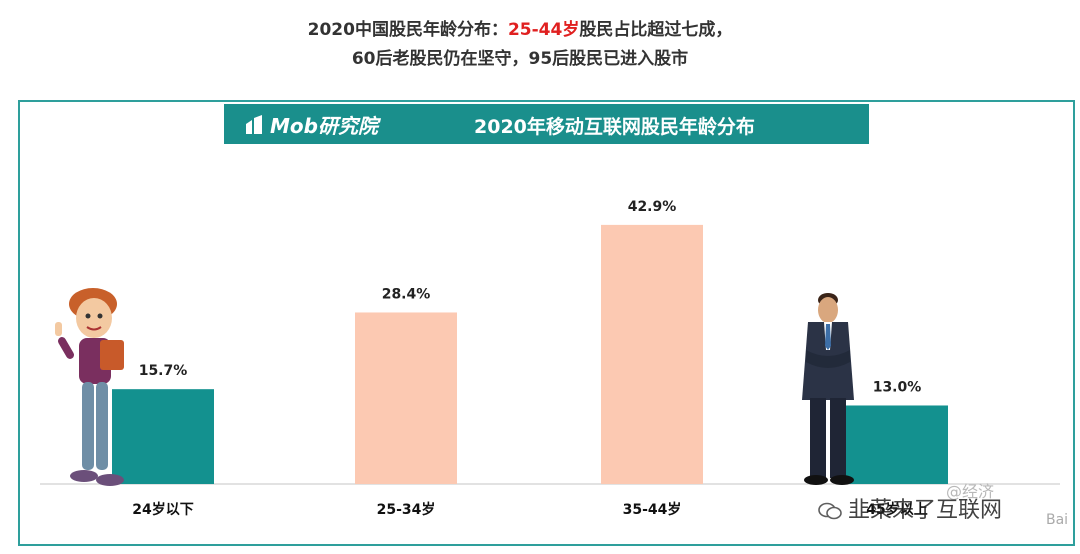 This screenshot has height=554, width=1080. What do you see at coordinates (830, 511) in the screenshot?
I see `wechat-icon` at bounding box center [830, 511].